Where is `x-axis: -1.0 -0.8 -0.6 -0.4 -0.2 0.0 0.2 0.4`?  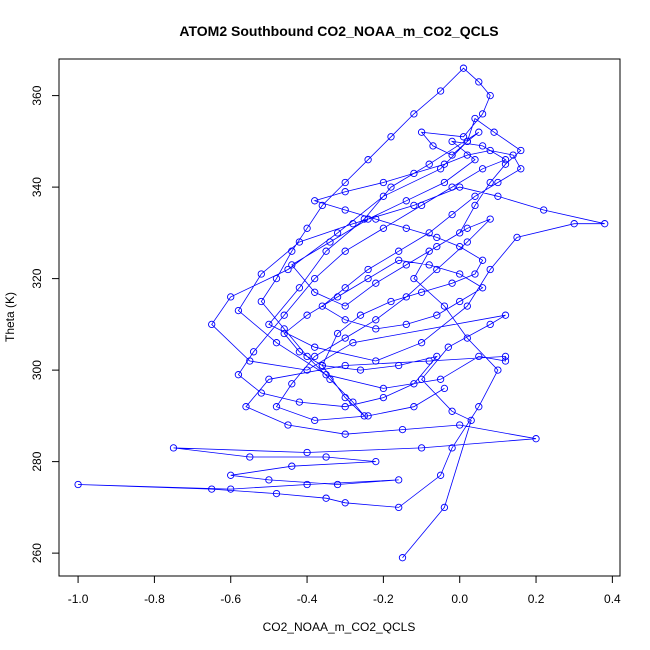 x-axis: -1.0 -0.8 -0.6 -0.4 -0.2 0.0 0.2 0.4 is located at coordinates (344, 590).